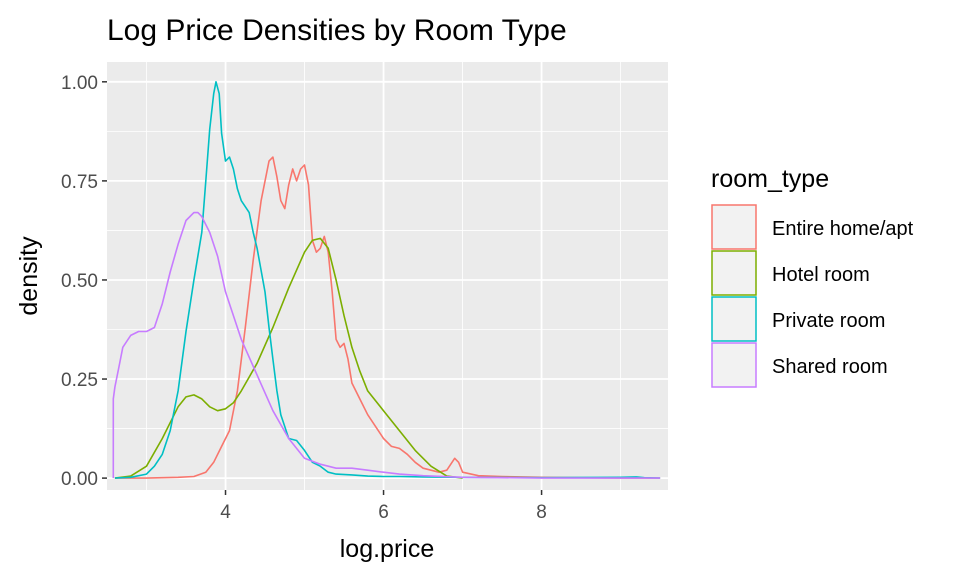  I want to click on x-tick-label: 4, so click(225, 512).